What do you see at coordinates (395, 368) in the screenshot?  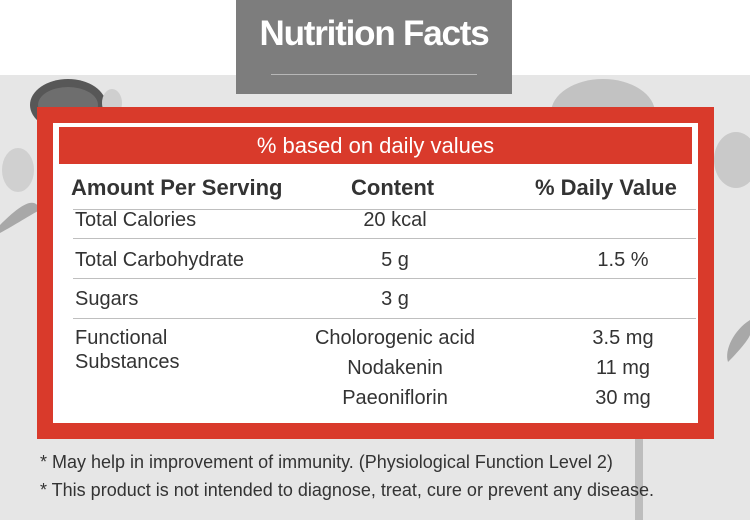 I see `functional-content-item: Nodakenin` at bounding box center [395, 368].